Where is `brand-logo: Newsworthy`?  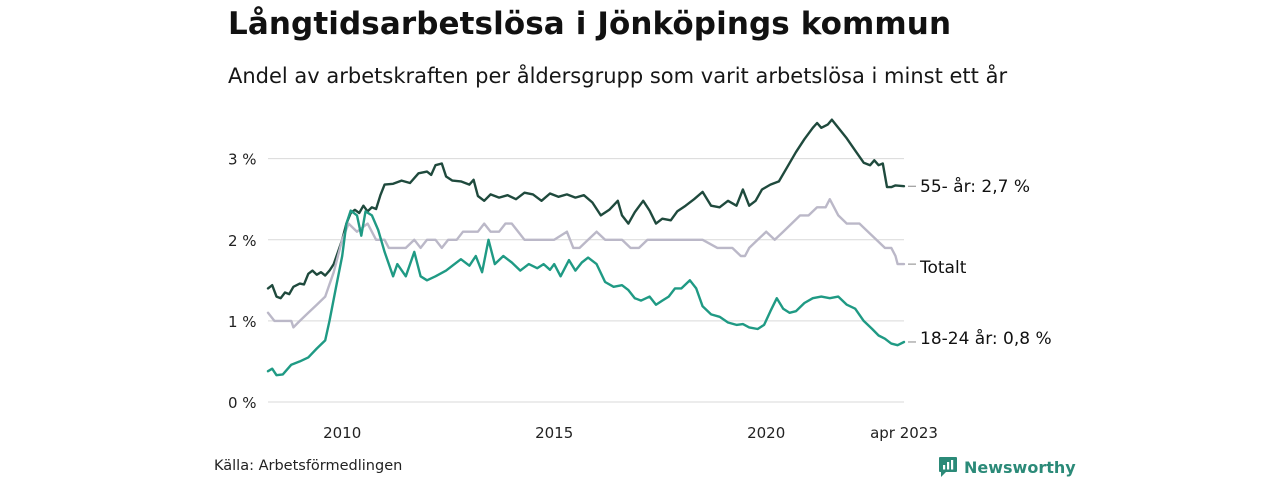
brand-logo: Newsworthy is located at coordinates (1007, 467).